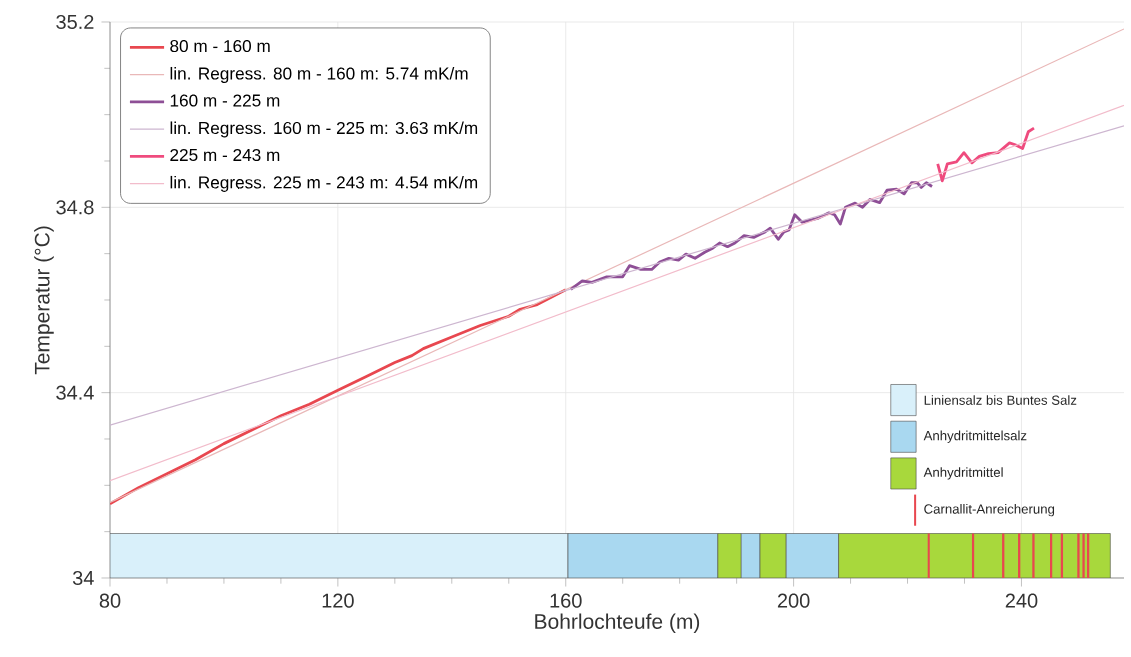 The height and width of the screenshot is (657, 1131). Describe the element at coordinates (83, 578) in the screenshot. I see `y-tick-label: 34` at that location.